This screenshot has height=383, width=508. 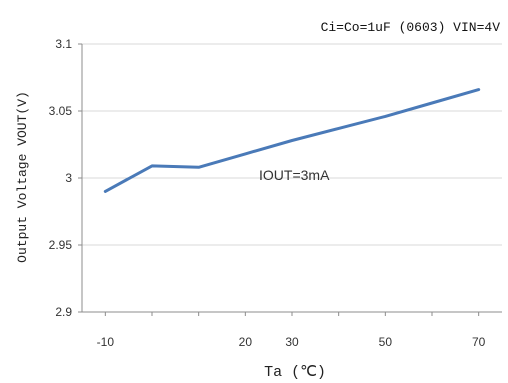 I want to click on annotation-label: IOUT=3mA, so click(x=294, y=175).